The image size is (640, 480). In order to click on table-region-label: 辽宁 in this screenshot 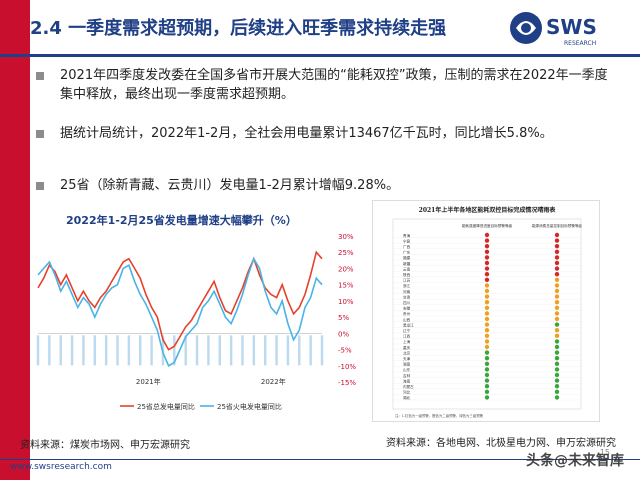, I will do `click(407, 330)`.